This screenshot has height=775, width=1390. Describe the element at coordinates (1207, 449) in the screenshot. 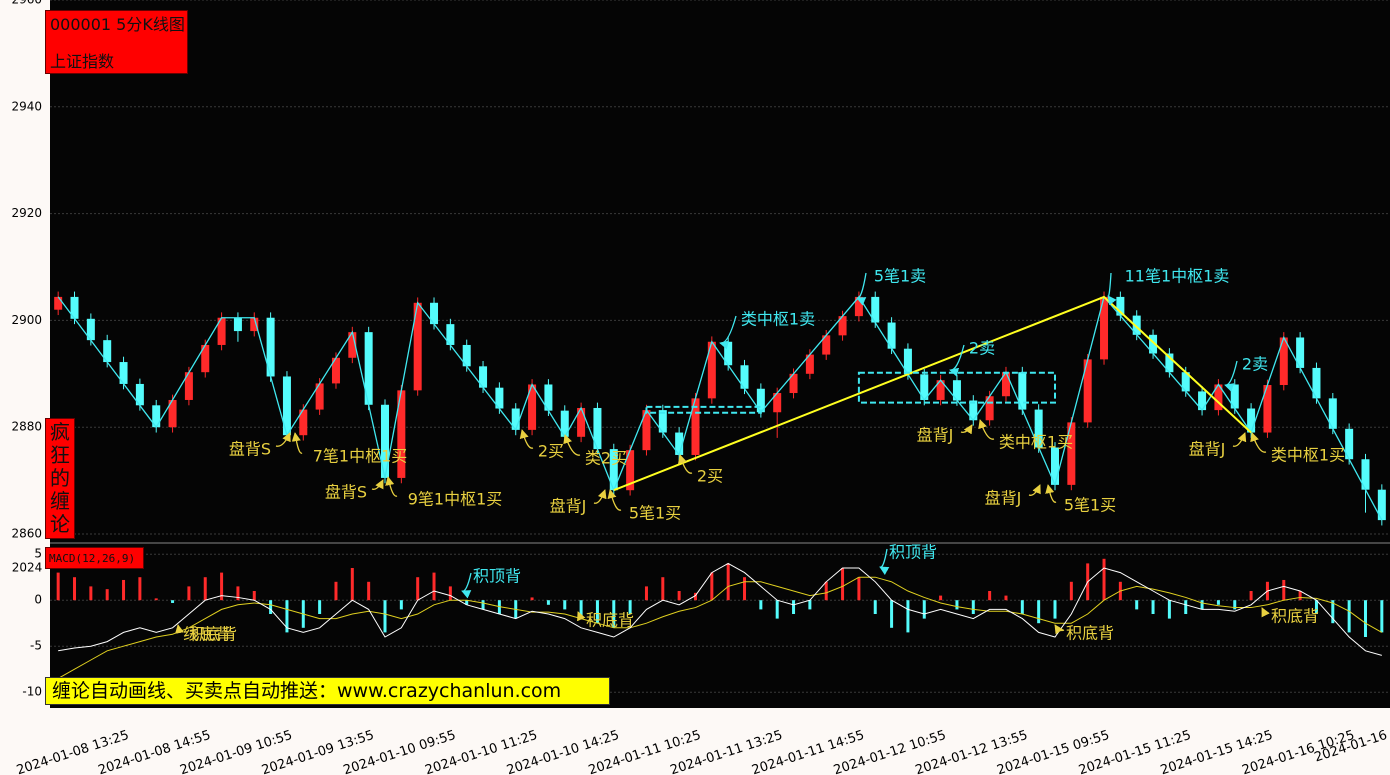

I see `annotation: 盘背J` at that location.